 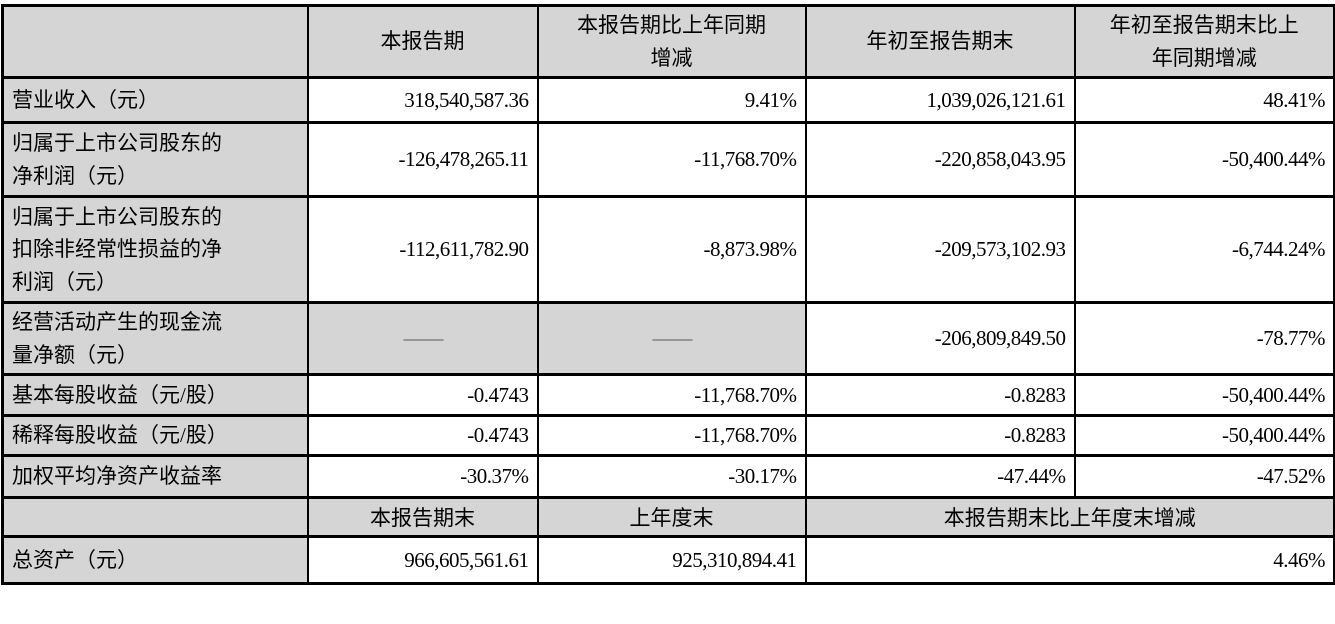 What do you see at coordinates (155, 339) in the screenshot?
I see `row-label-cash-flow: 经营活动产生的现金流 量净额（元）` at bounding box center [155, 339].